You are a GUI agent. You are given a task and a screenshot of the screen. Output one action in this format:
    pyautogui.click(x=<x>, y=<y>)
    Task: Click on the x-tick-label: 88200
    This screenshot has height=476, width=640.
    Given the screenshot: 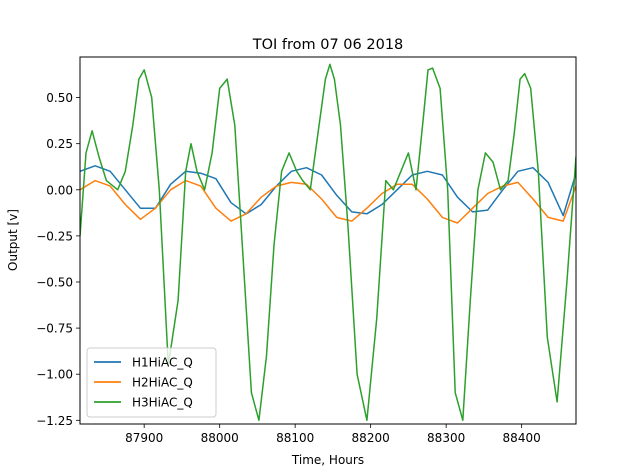 What is the action you would take?
    pyautogui.click(x=371, y=438)
    